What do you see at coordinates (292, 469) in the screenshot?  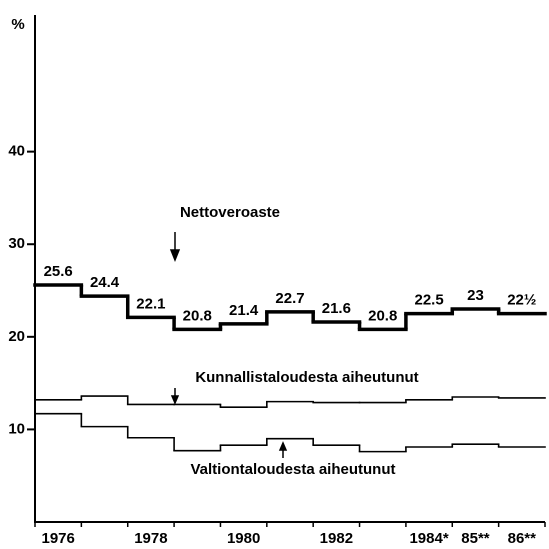 I see `annotation: Valtiontaloudesta aiheutunut` at bounding box center [292, 469].